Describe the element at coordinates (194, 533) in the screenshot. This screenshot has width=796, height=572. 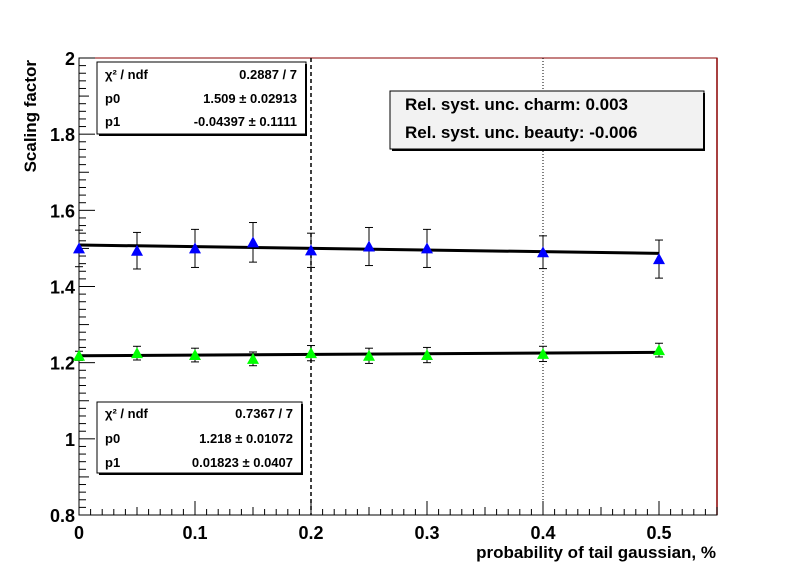
I see `x-tick-label: 0.1` at that location.